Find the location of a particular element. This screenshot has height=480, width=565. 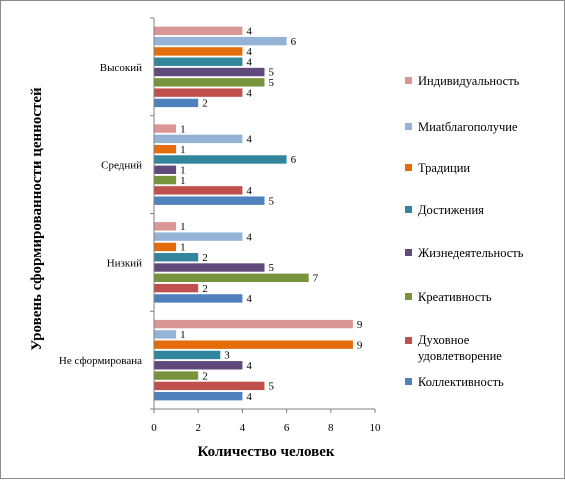

x-tick-label: 0 is located at coordinates (154, 428).